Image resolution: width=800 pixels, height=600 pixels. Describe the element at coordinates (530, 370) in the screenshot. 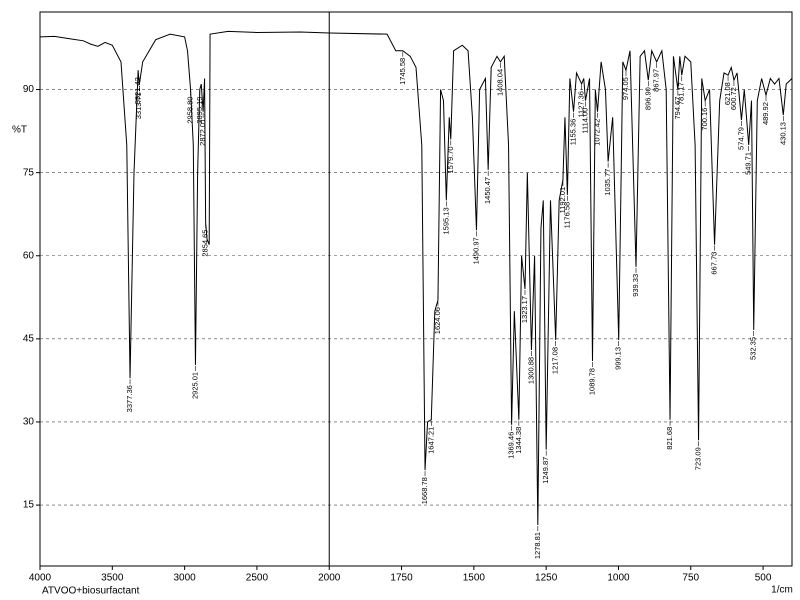

I see `peak-label: 1300.88` at that location.